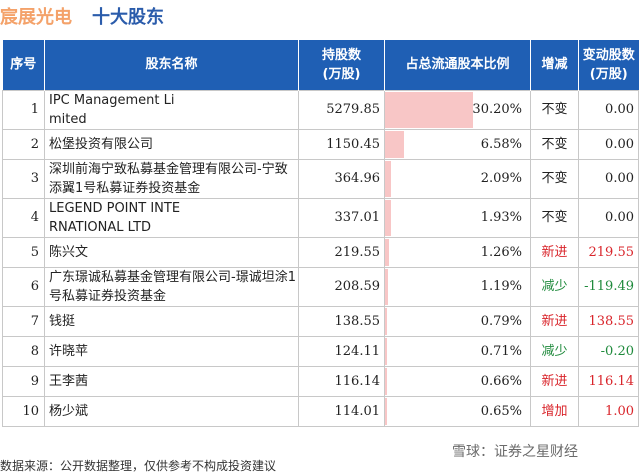  What do you see at coordinates (501, 321) in the screenshot?
I see `ratio-value: 0.79%` at bounding box center [501, 321].